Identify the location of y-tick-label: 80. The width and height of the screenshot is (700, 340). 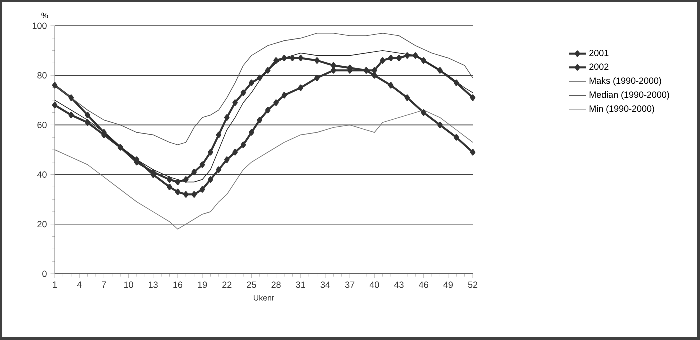
(42, 75).